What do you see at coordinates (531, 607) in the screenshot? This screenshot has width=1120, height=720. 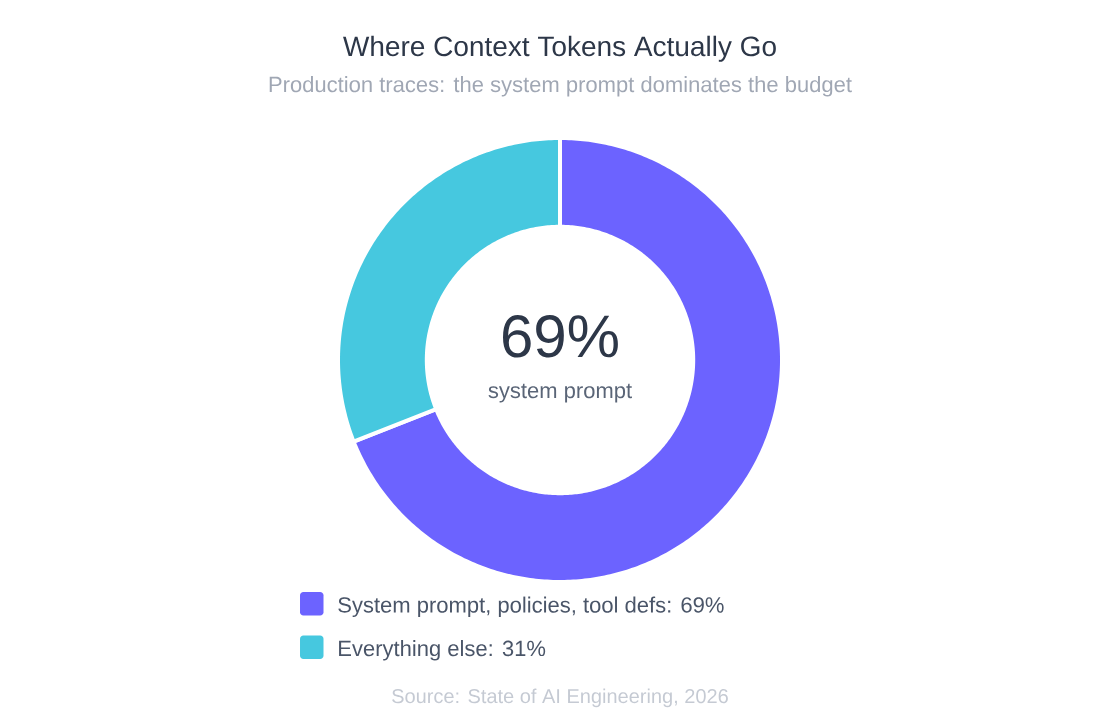 I see `legend-label: System prompt, policies, tool defs: 69%` at bounding box center [531, 607].